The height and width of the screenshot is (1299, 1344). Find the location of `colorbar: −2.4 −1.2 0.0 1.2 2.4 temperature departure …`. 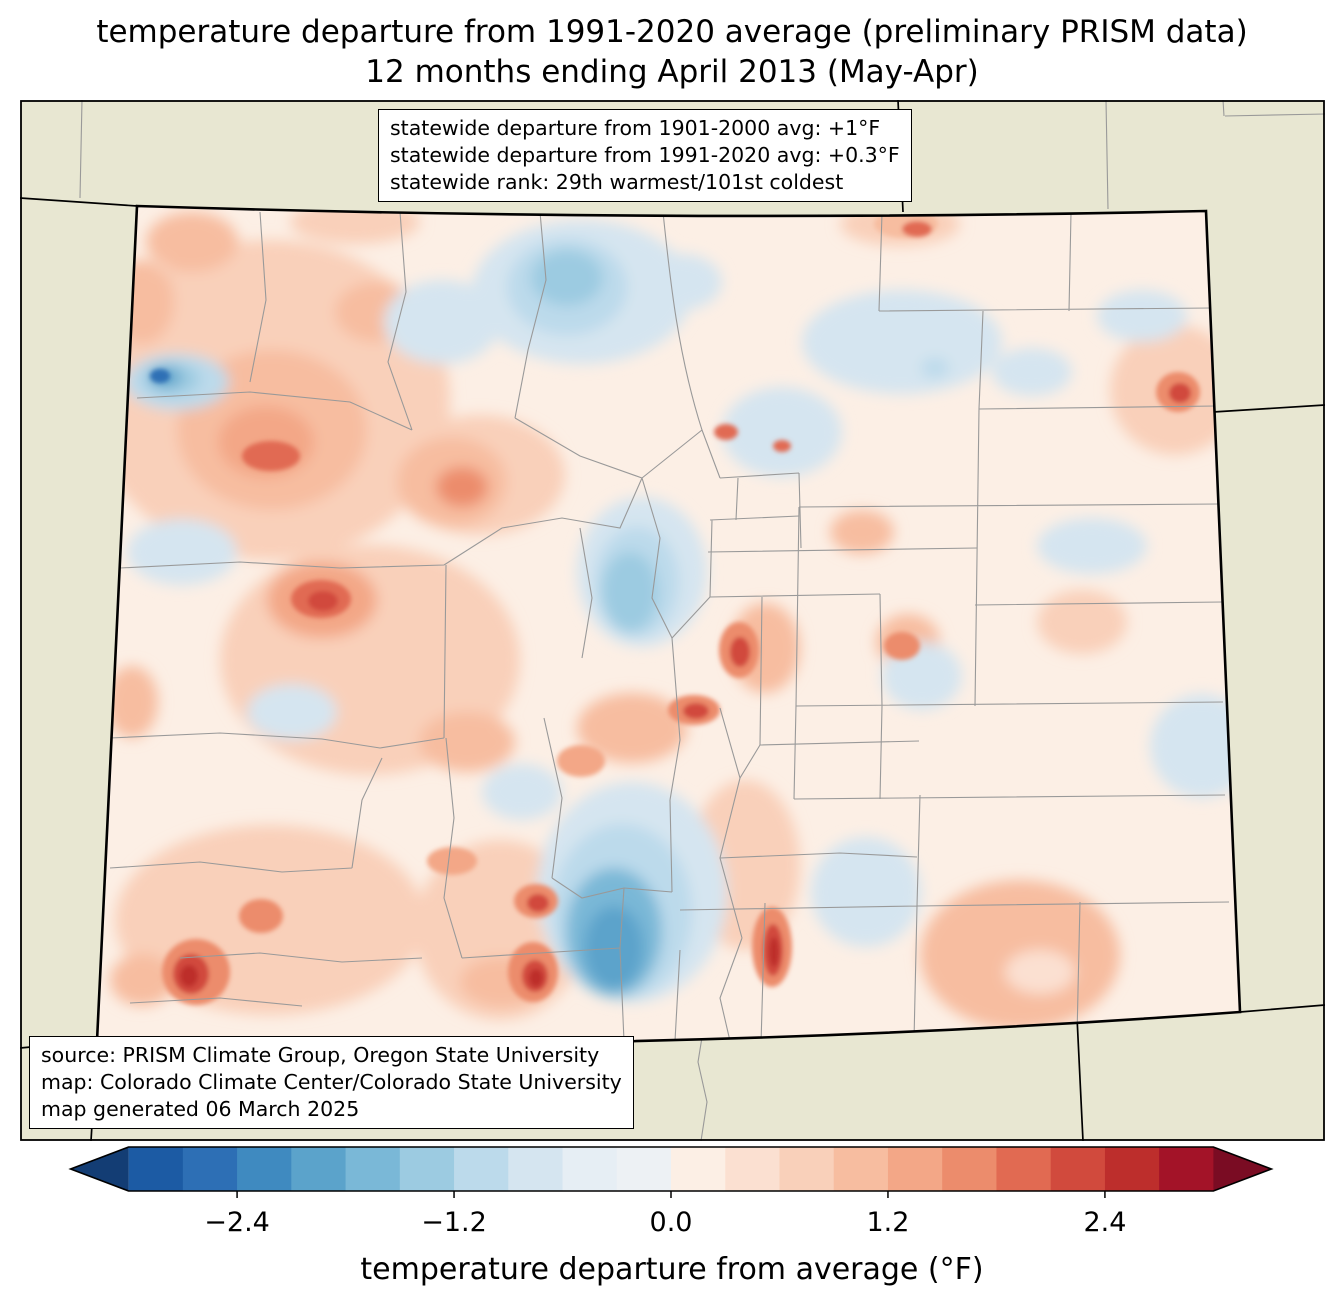

colorbar: −2.4 −1.2 0.0 1.2 2.4 temperature departure … is located at coordinates (671, 1216).